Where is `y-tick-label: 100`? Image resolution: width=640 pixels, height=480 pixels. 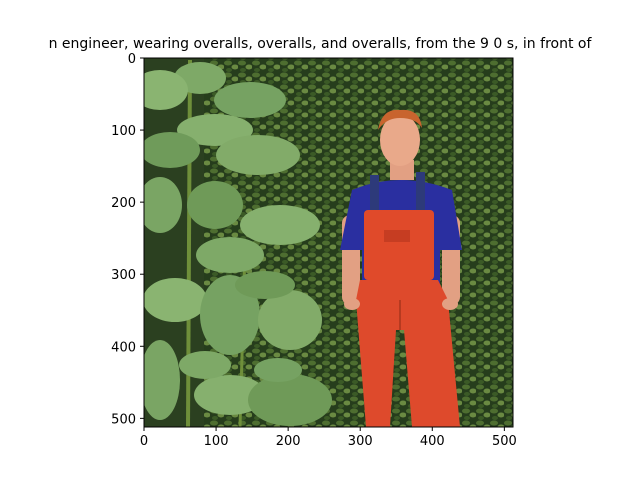 y-tick-label: 100 is located at coordinates (123, 131).